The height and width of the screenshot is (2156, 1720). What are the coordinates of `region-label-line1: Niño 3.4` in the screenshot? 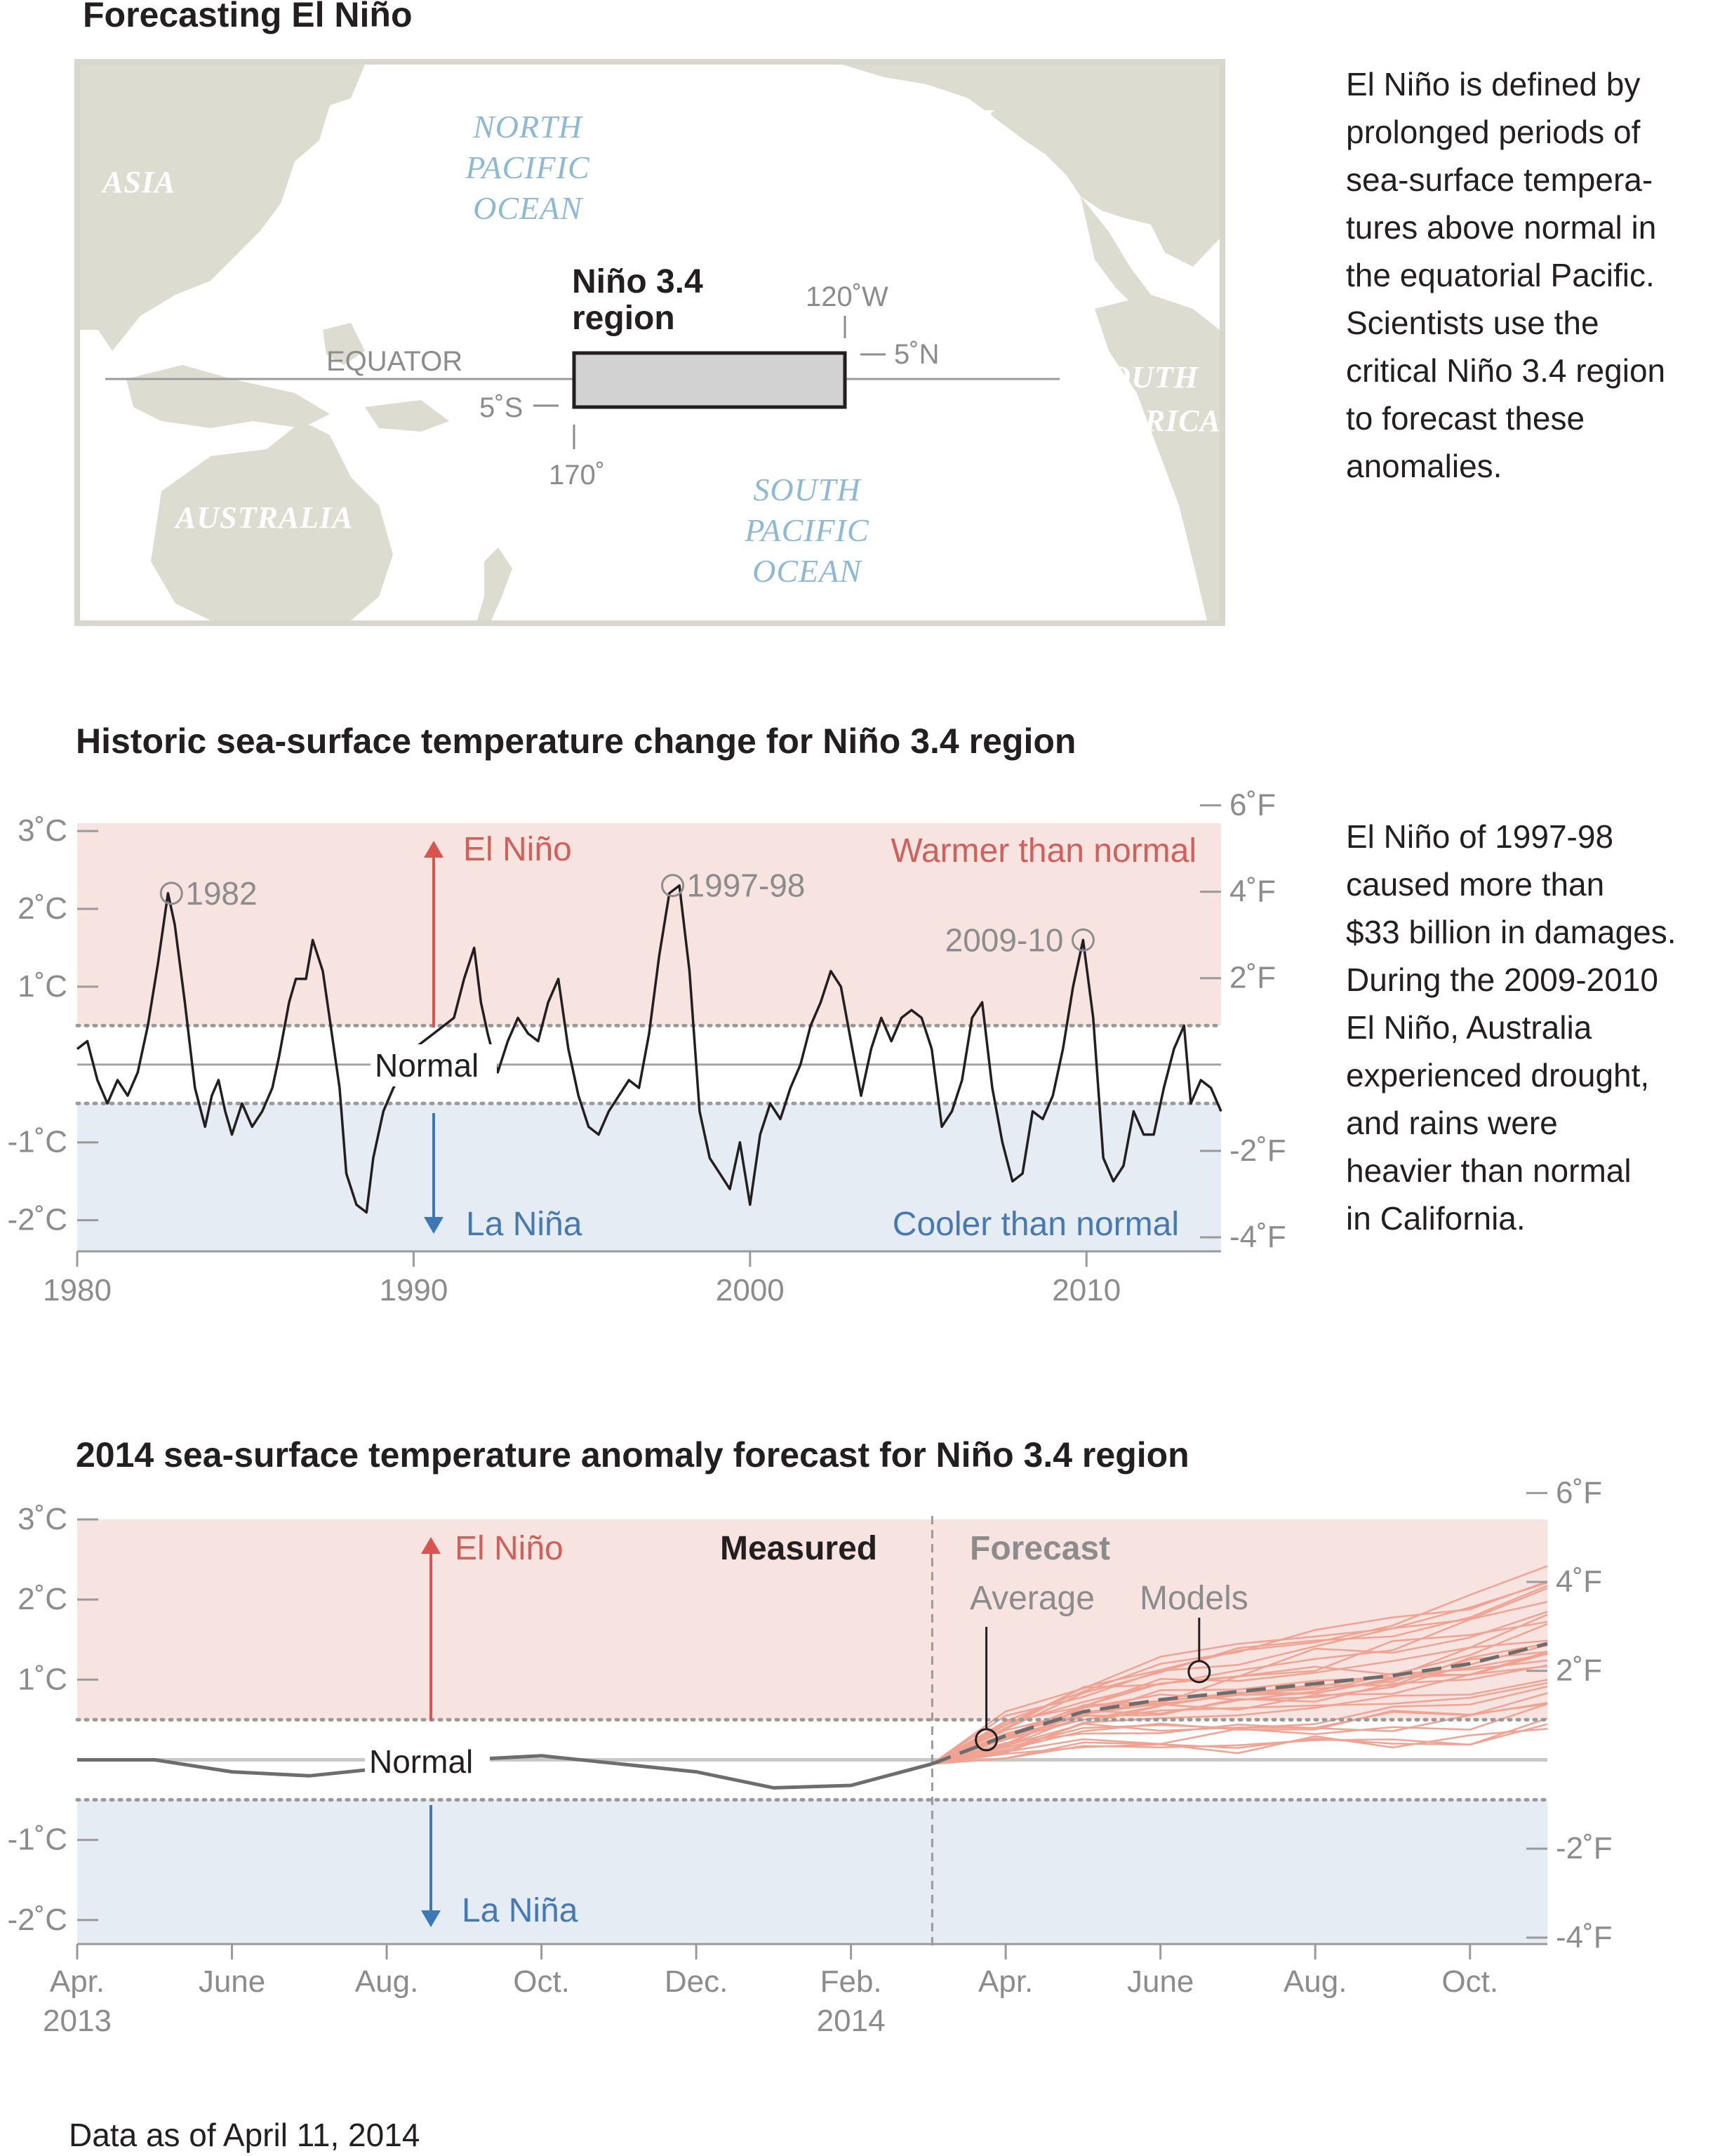 It's located at (637, 281).